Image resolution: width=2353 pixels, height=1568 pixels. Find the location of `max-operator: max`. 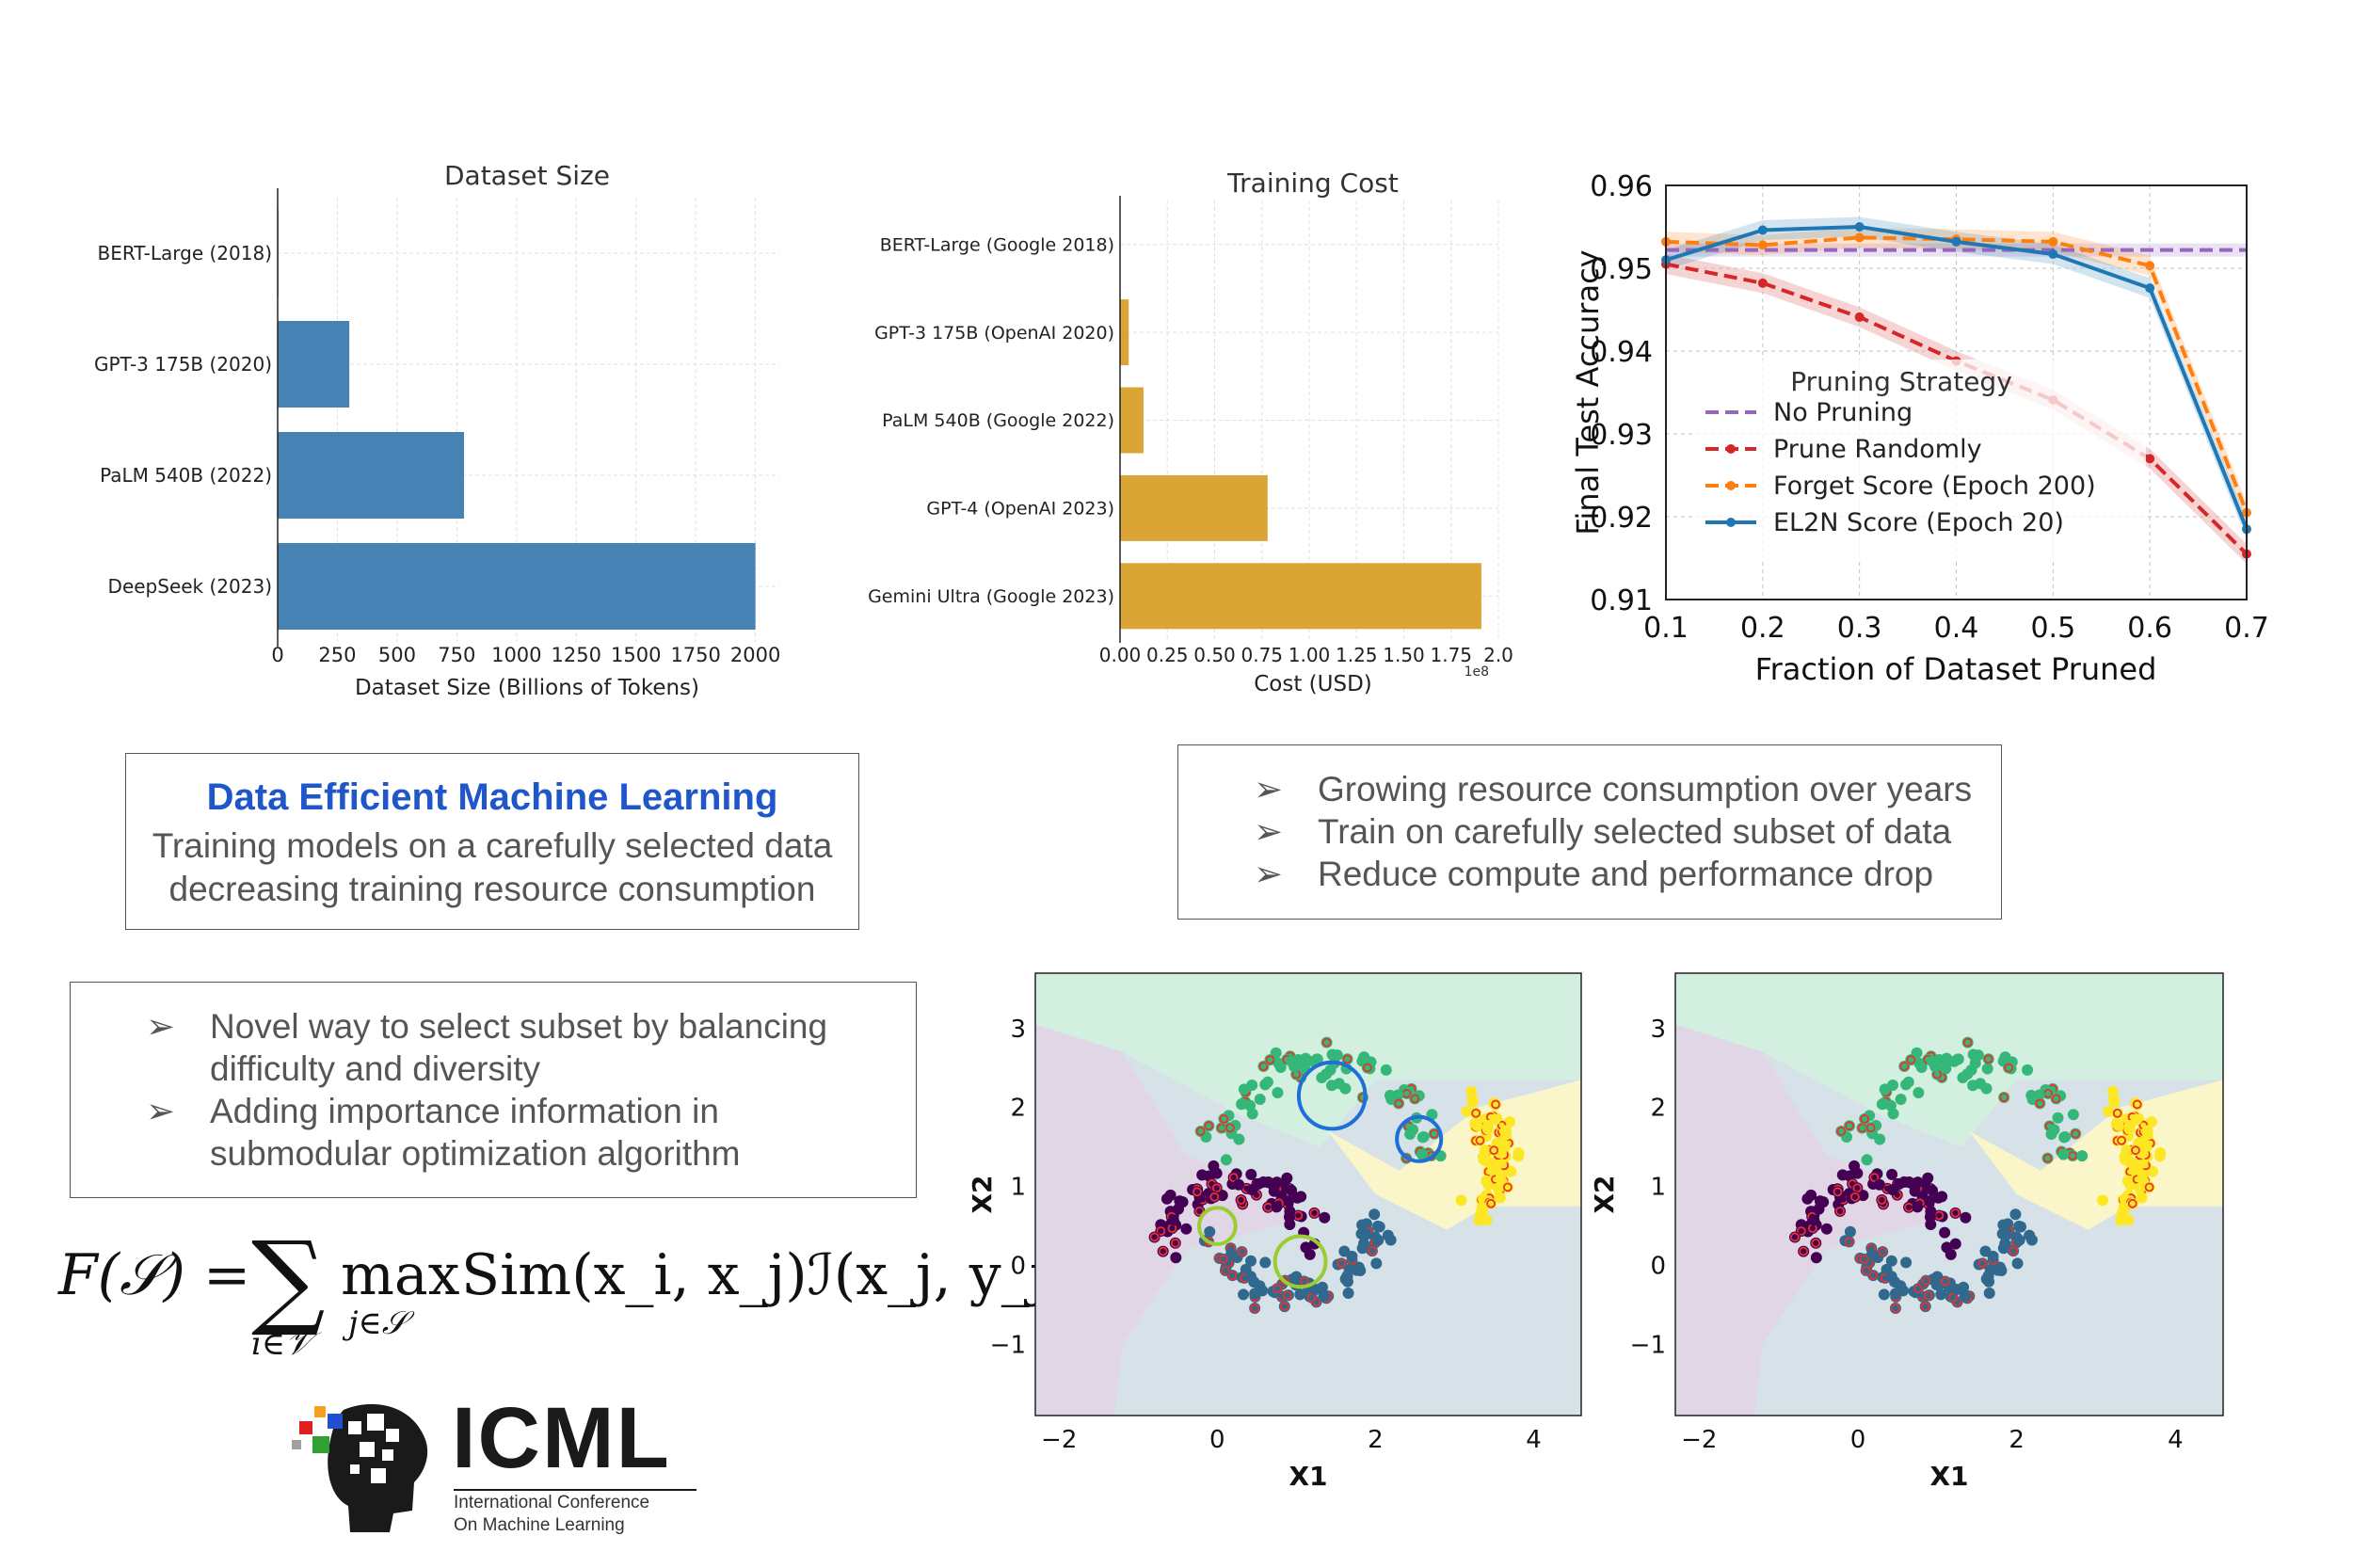

max-operator: max is located at coordinates (400, 1275).